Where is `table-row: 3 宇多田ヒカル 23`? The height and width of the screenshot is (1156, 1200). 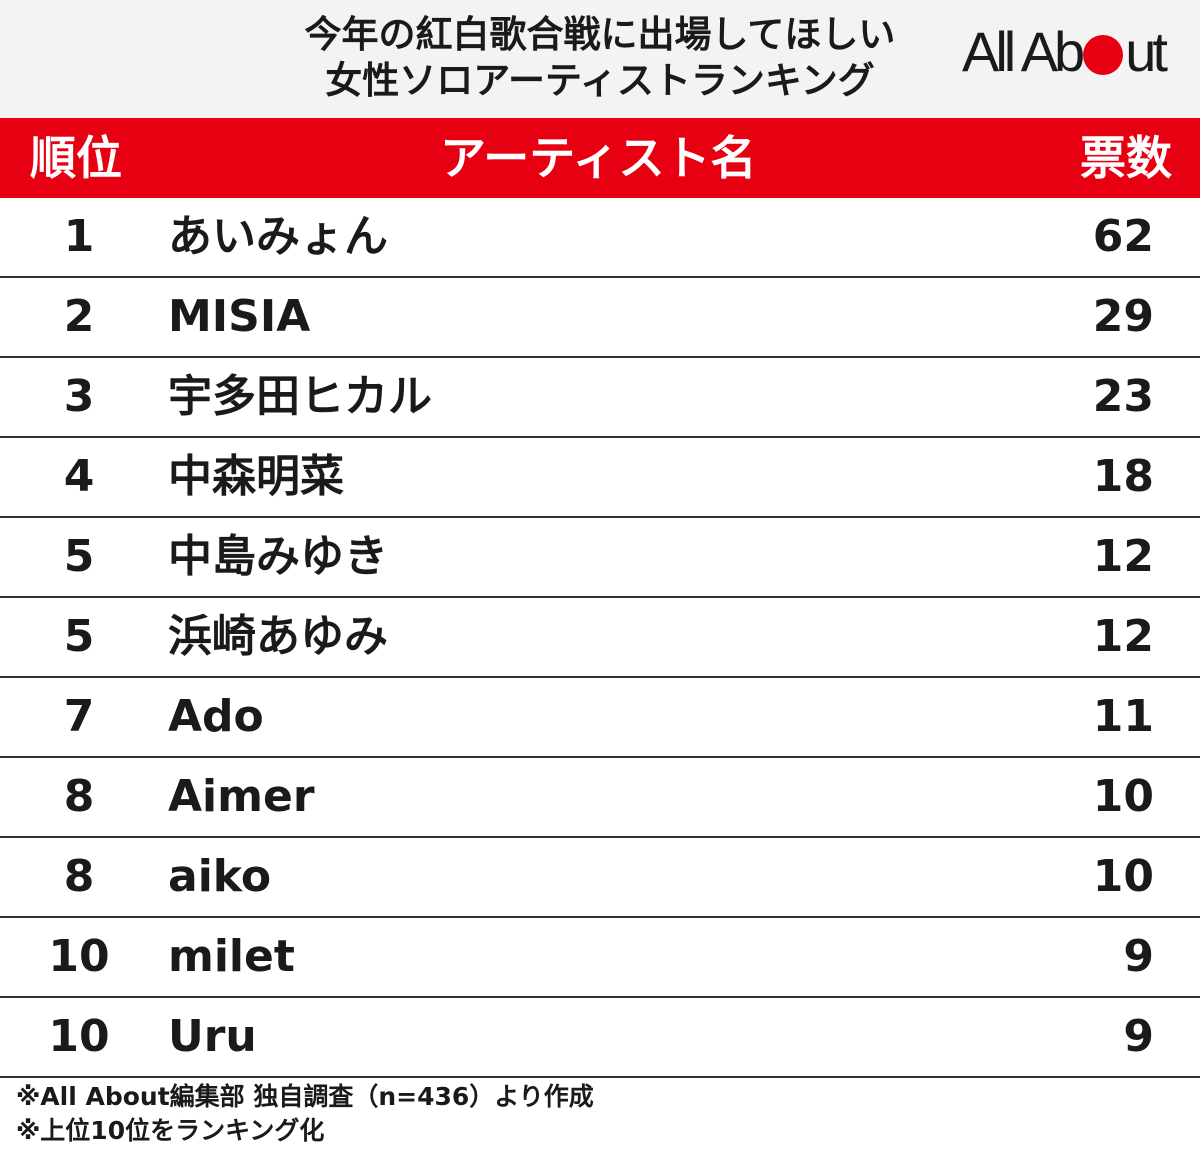
table-row: 3 宇多田ヒカル 23 is located at coordinates (600, 398).